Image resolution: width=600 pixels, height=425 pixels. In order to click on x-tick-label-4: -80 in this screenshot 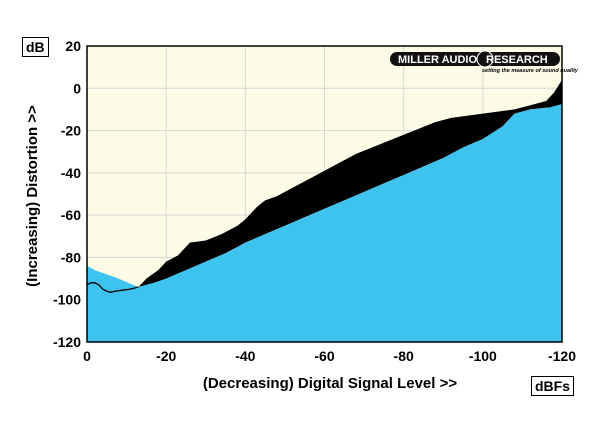, I will do `click(404, 356)`.